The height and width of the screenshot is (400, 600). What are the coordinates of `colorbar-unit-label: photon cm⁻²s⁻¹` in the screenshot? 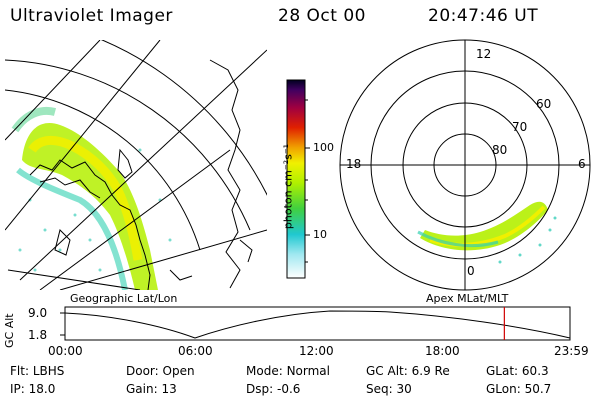 It's located at (288, 186).